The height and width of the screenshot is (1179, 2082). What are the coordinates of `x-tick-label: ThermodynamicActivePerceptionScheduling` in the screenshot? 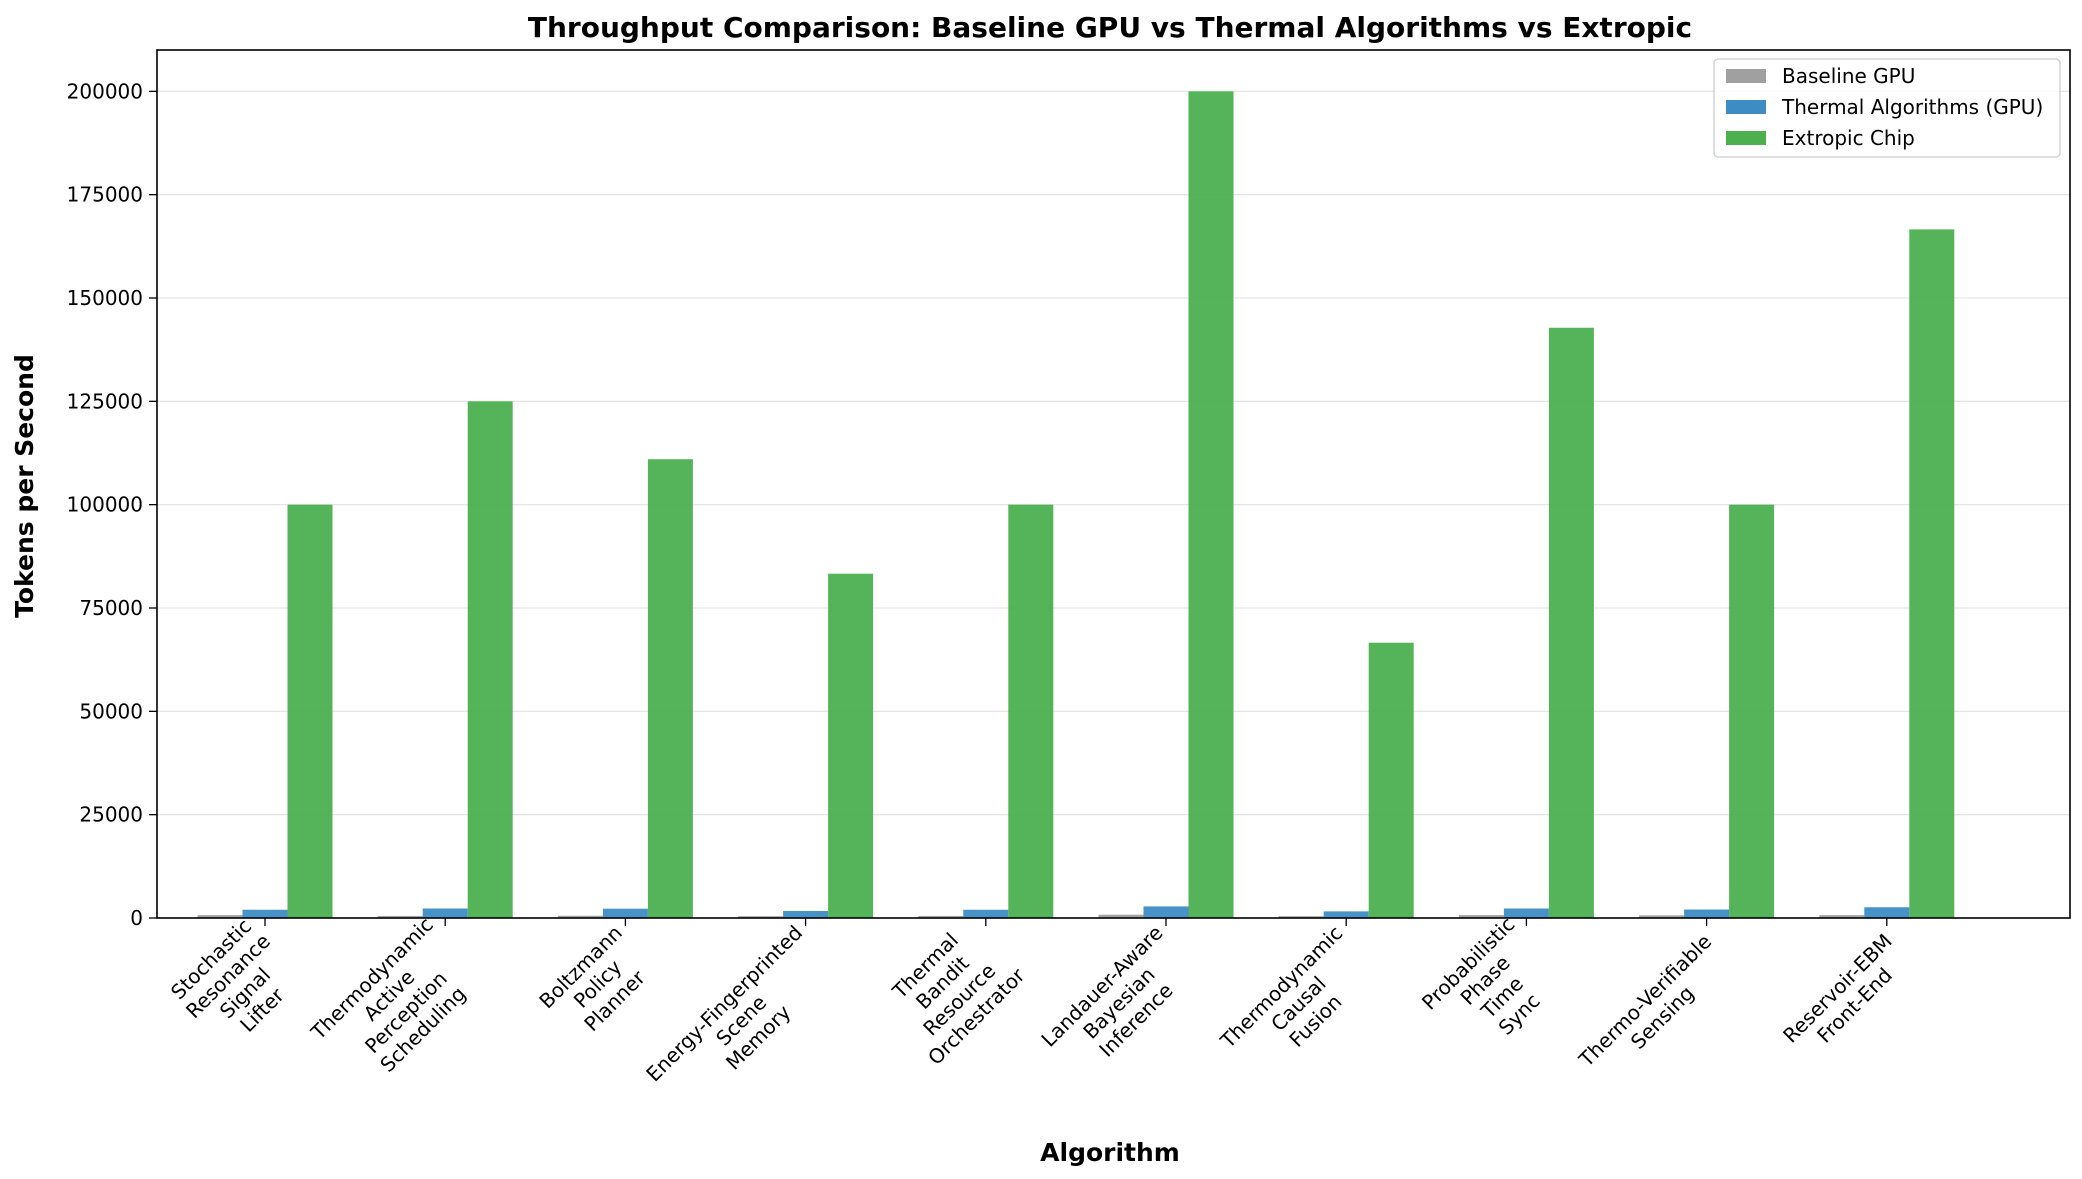 It's located at (396, 1003).